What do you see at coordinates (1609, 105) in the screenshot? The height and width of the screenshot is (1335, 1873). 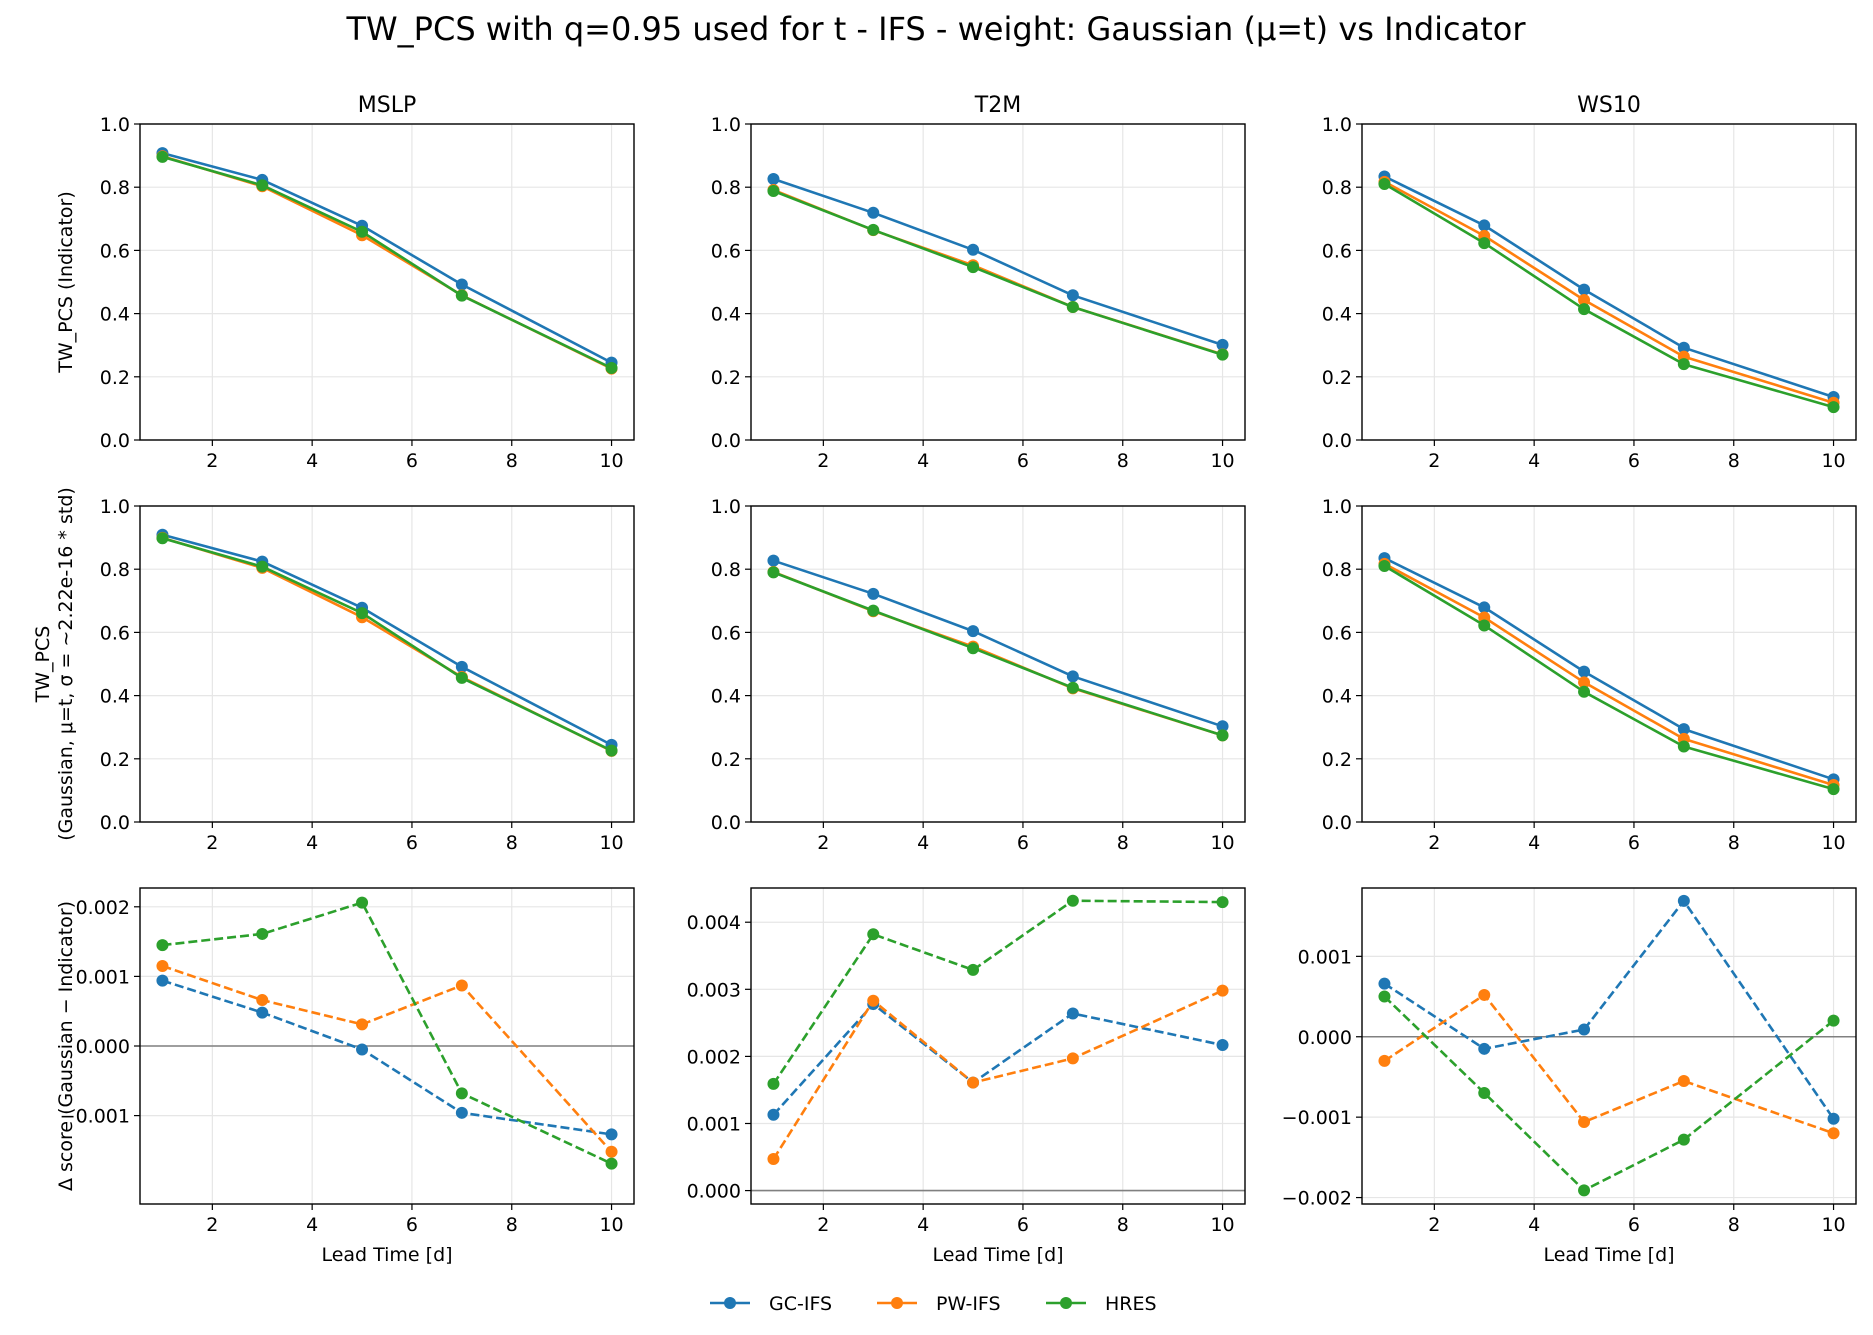 I see `subplot-title: WS10` at bounding box center [1609, 105].